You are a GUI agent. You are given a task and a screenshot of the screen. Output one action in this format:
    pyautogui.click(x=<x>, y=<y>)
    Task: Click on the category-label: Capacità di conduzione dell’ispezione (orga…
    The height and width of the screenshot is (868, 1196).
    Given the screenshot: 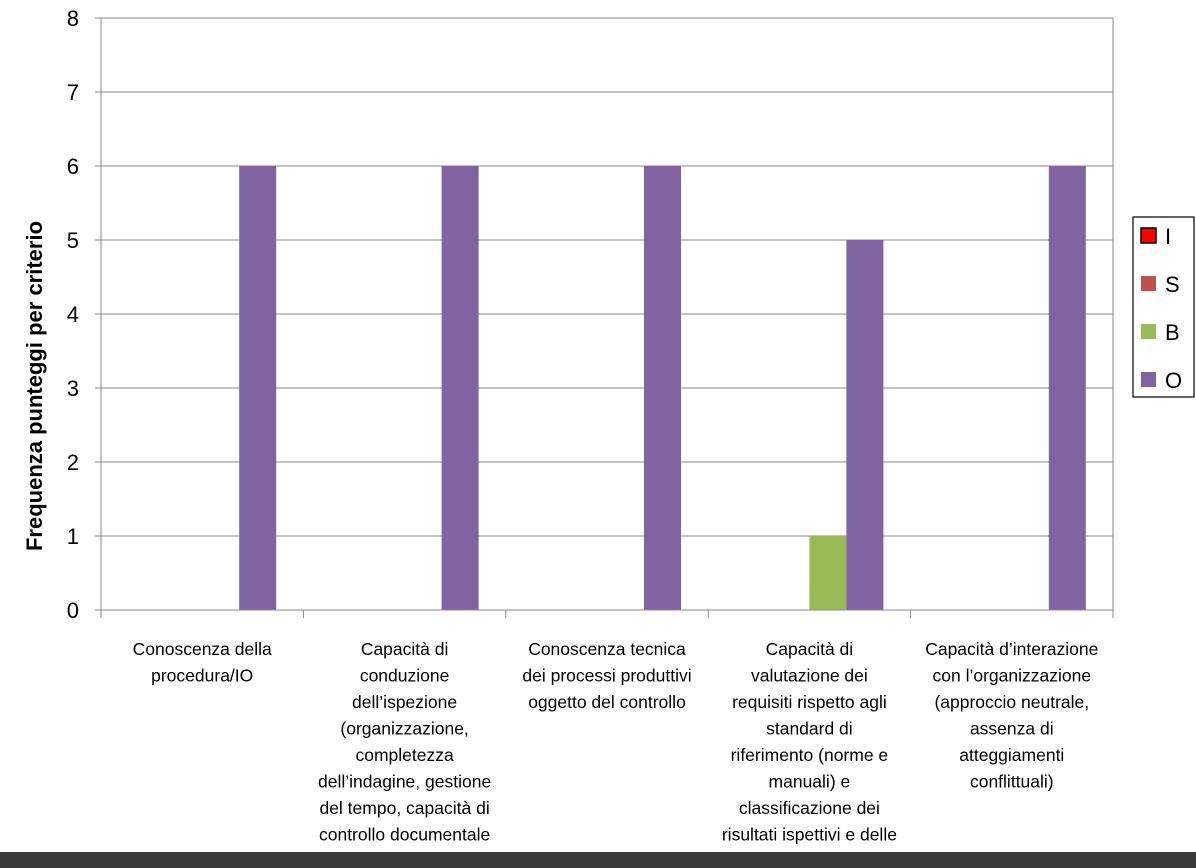 What is the action you would take?
    pyautogui.click(x=404, y=742)
    